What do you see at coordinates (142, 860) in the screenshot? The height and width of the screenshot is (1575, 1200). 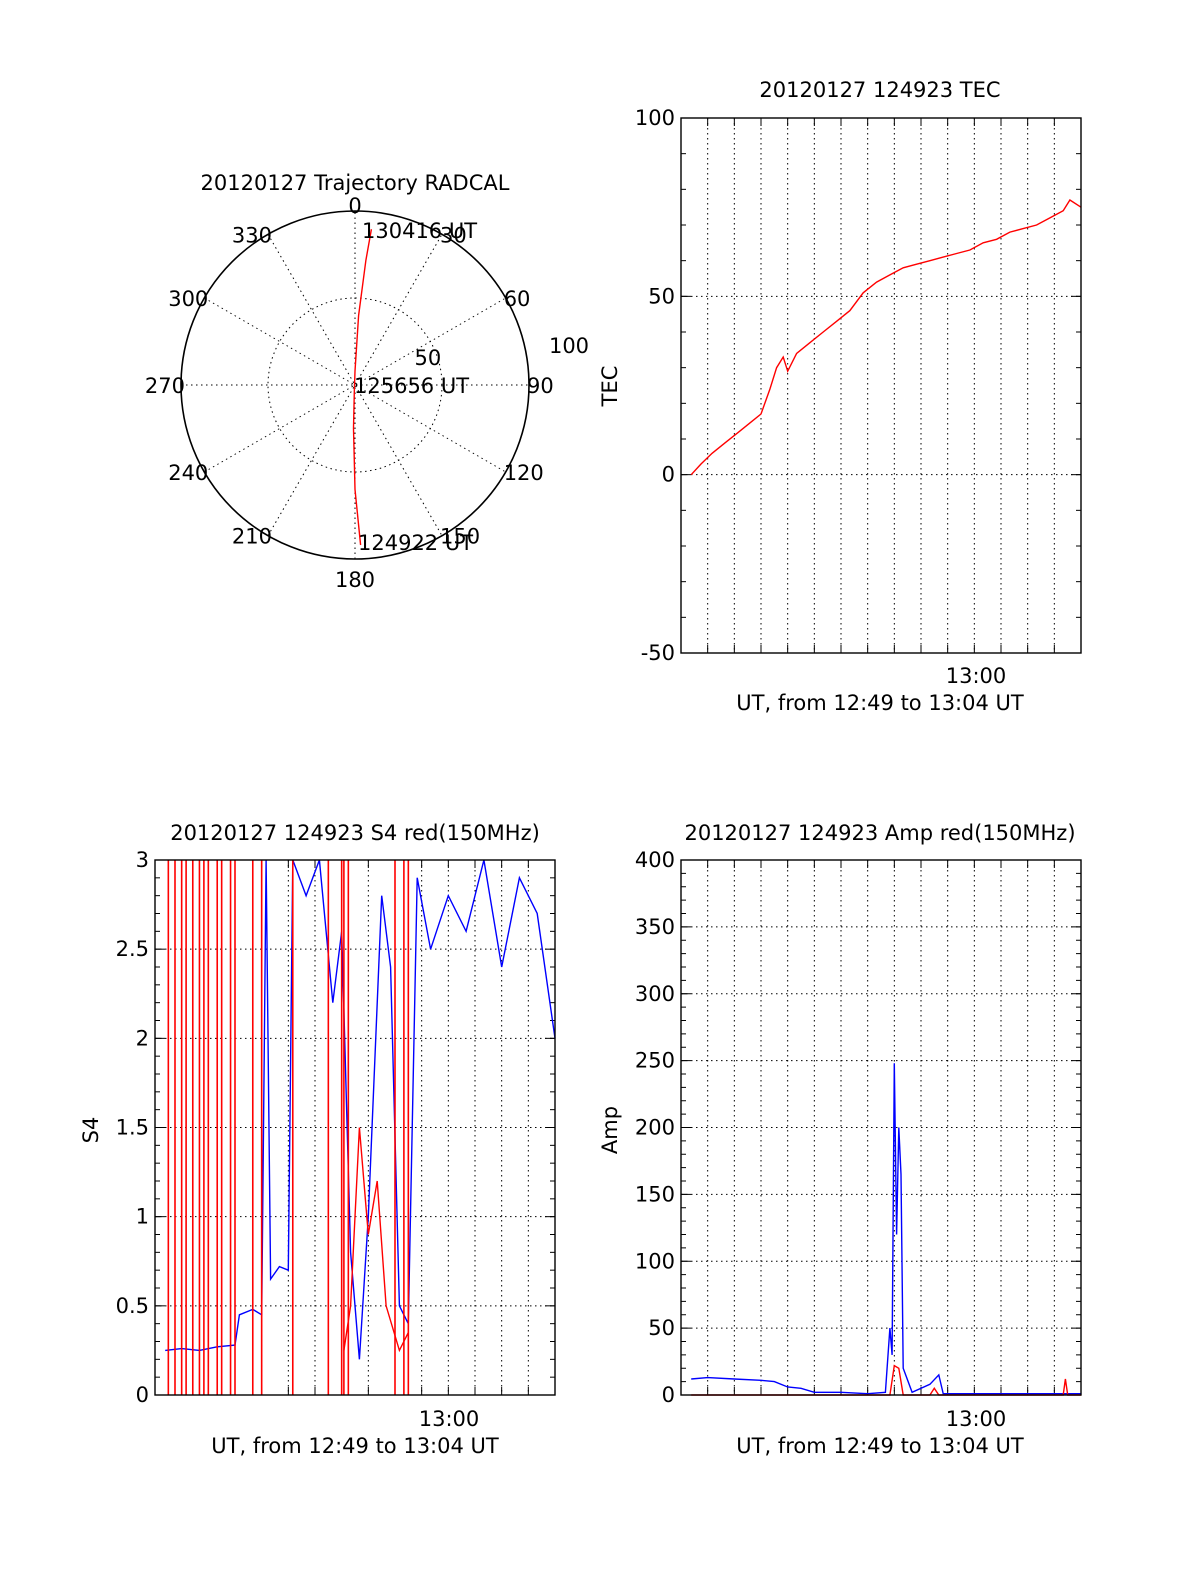 I see `s4-ytick-label: 3` at bounding box center [142, 860].